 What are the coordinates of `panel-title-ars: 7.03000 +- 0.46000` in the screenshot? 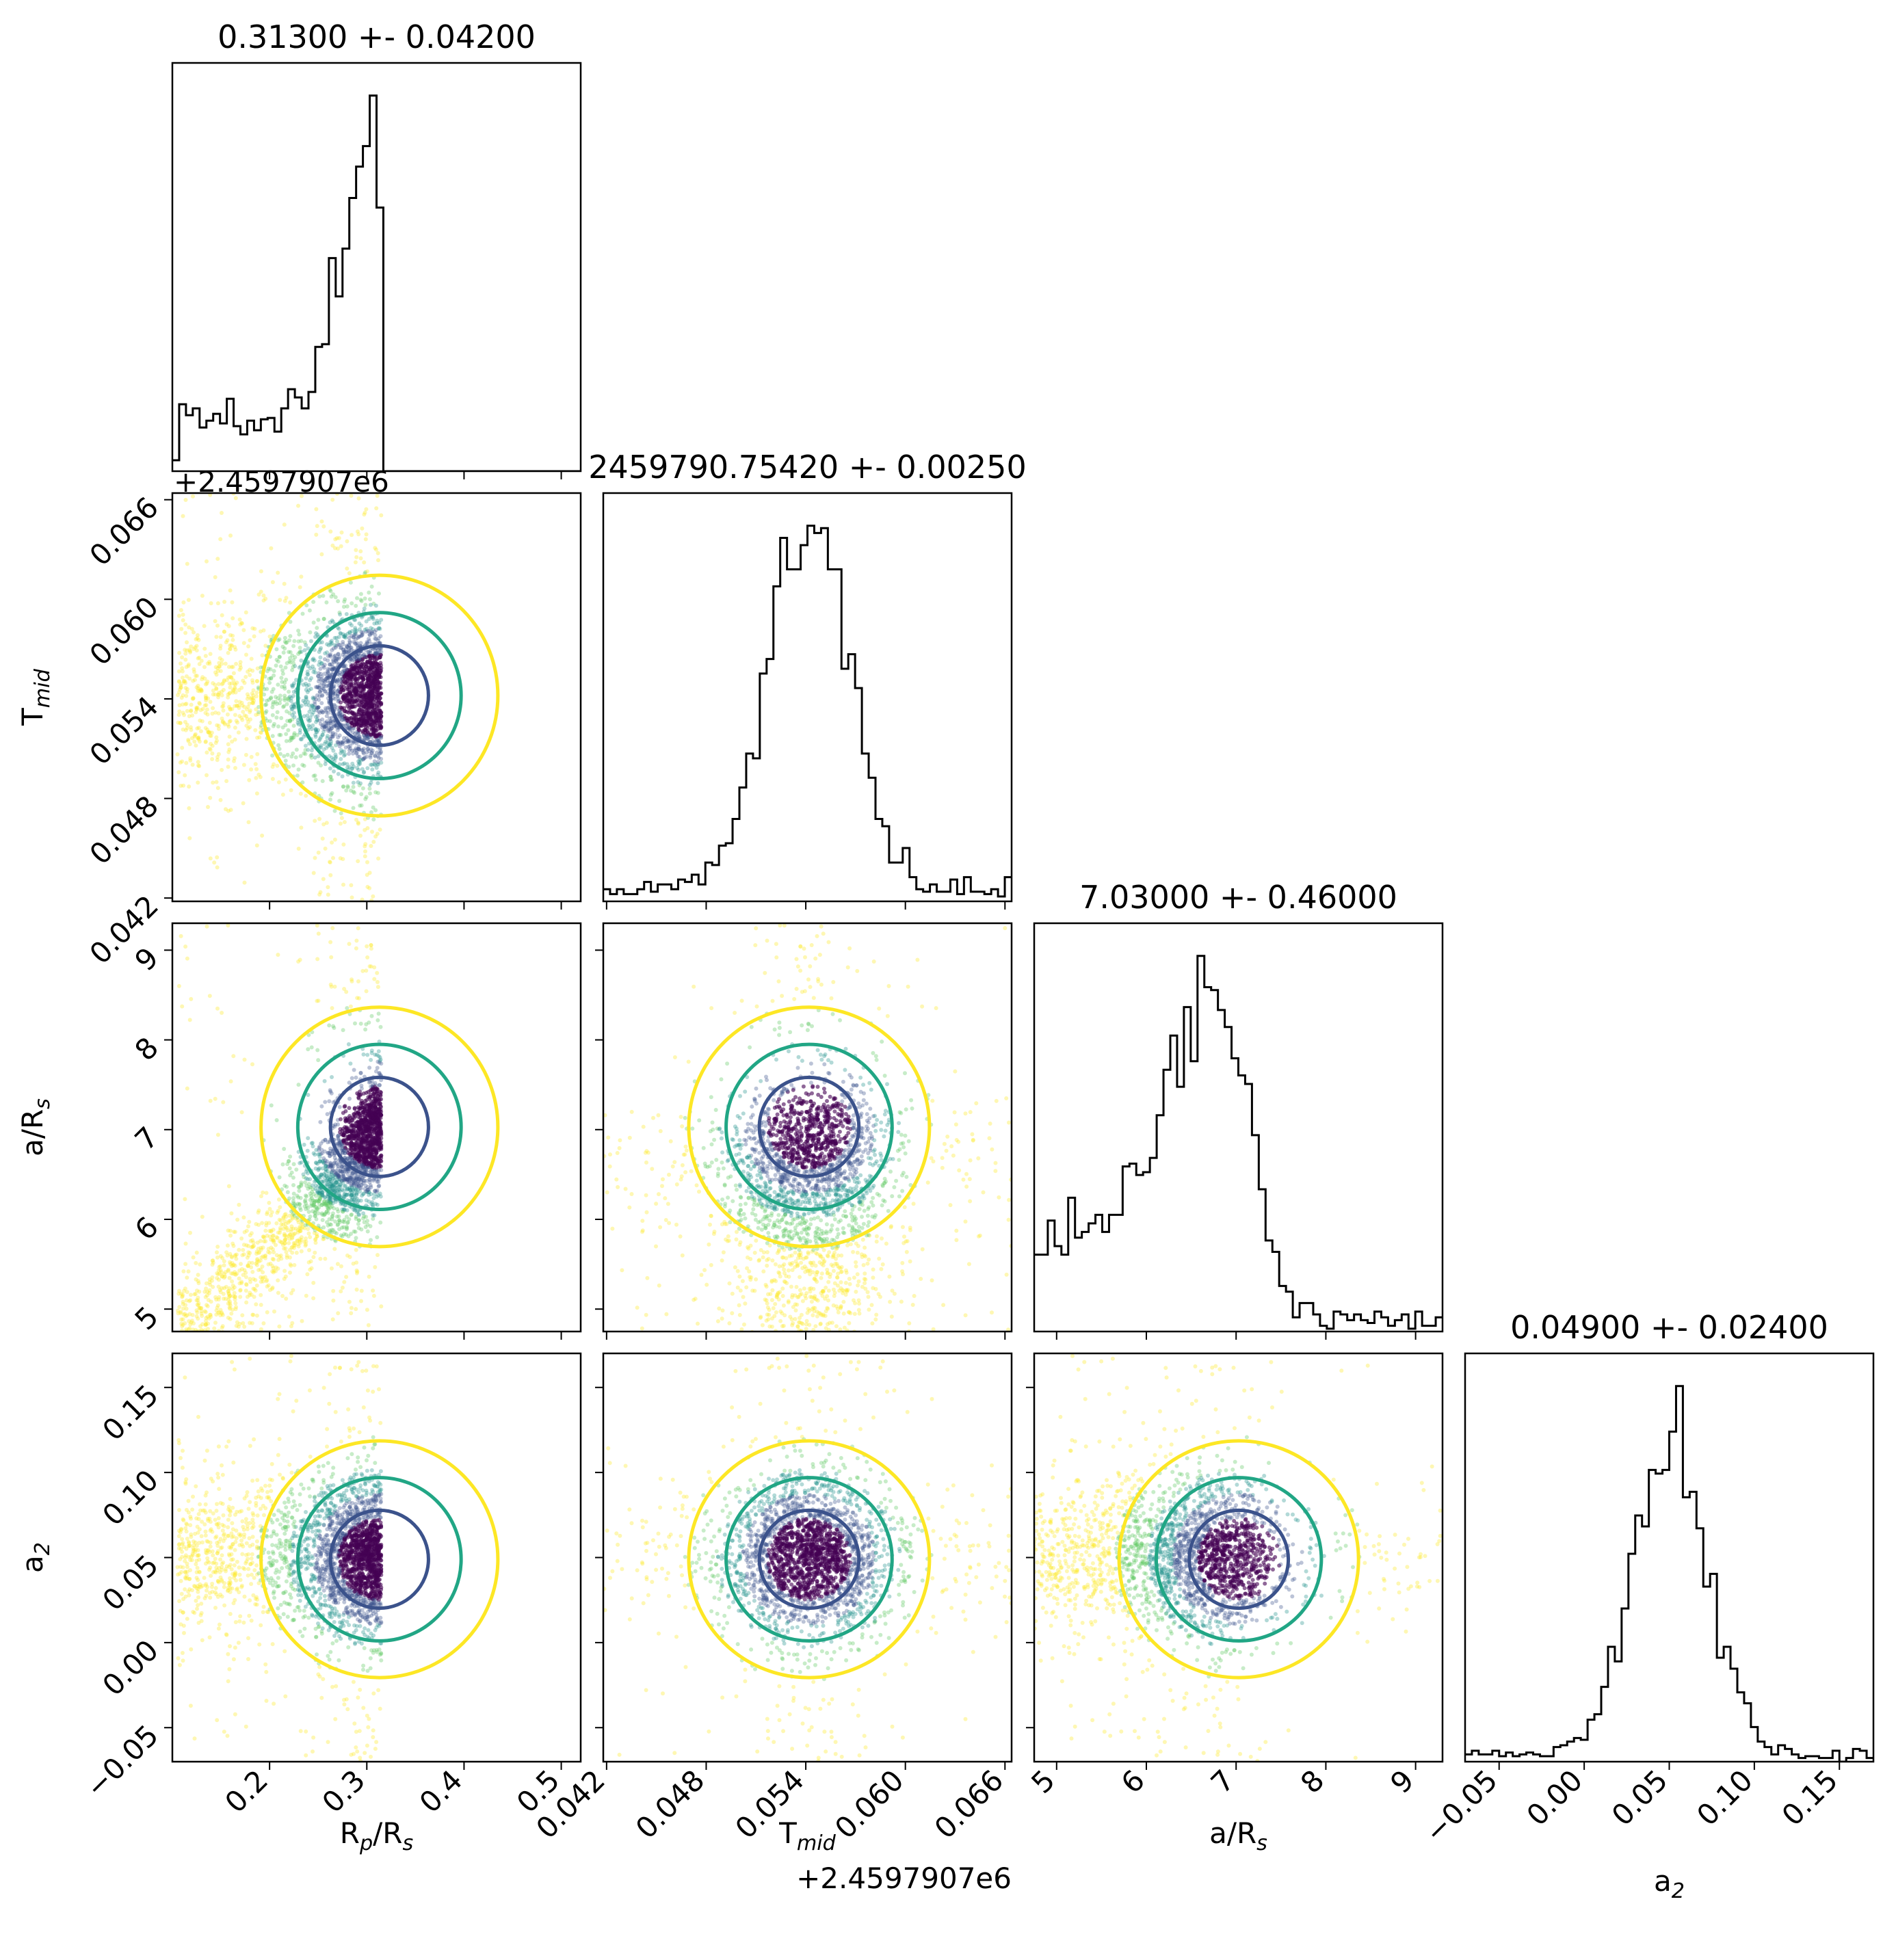 It's located at (1238, 897).